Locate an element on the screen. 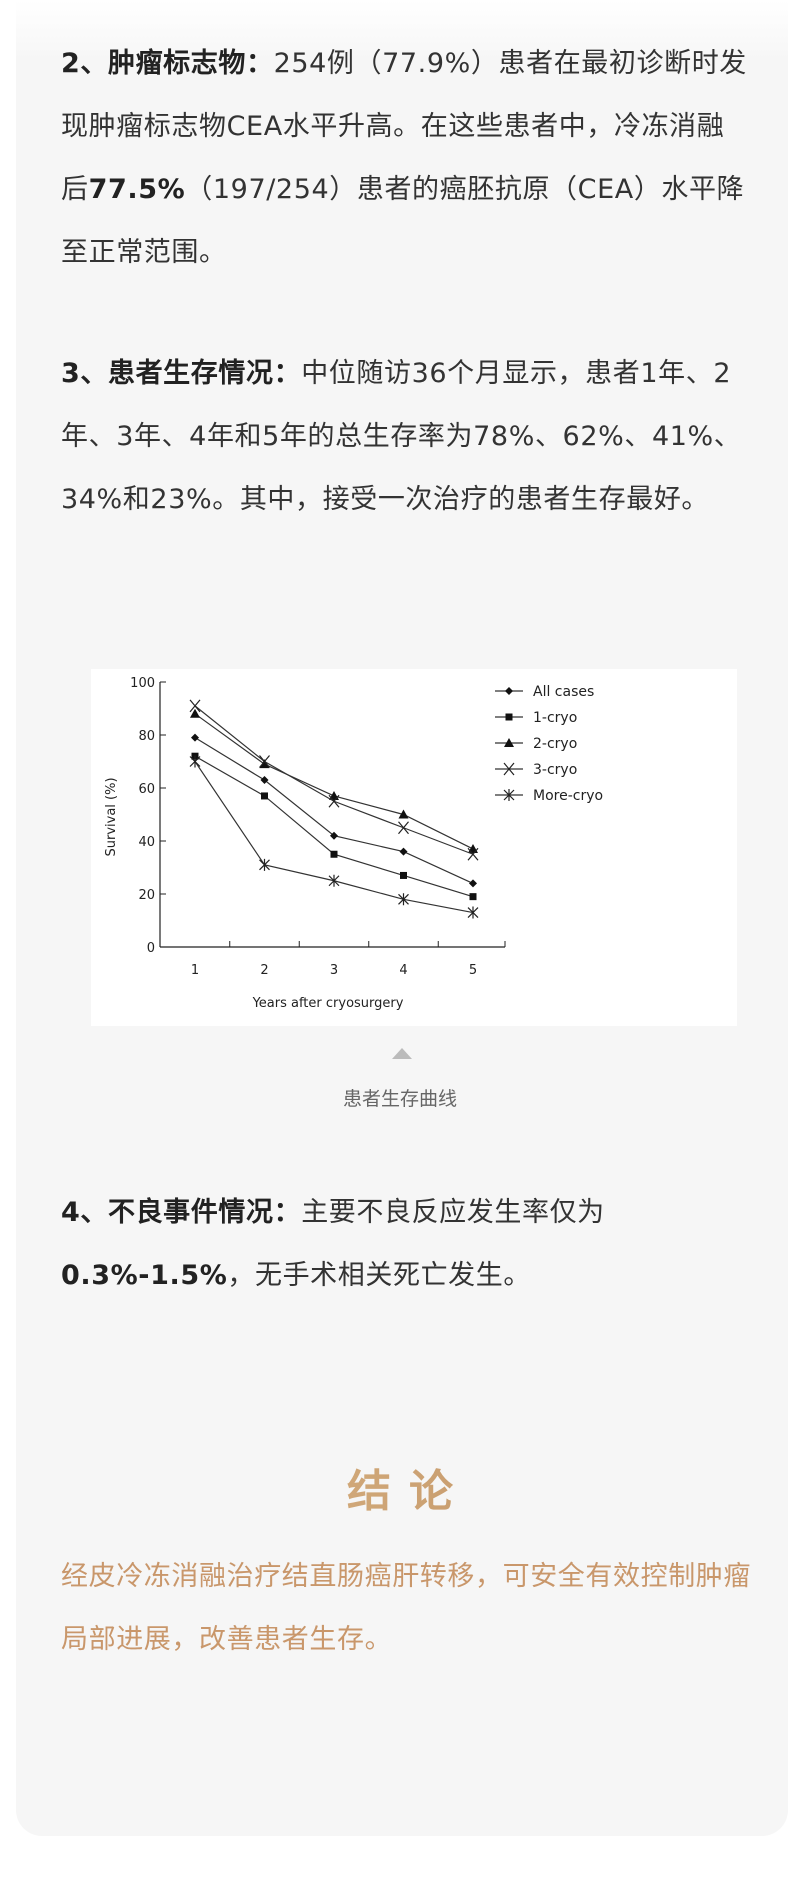 This screenshot has width=800, height=1890. legend-label: 2-cryo is located at coordinates (555, 744).